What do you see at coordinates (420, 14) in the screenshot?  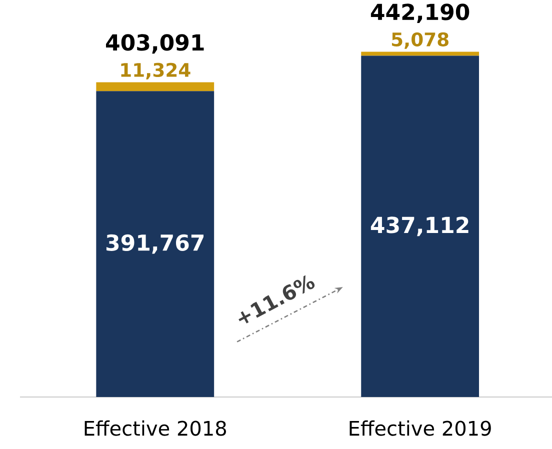 I see `total-label: 442,190` at bounding box center [420, 14].